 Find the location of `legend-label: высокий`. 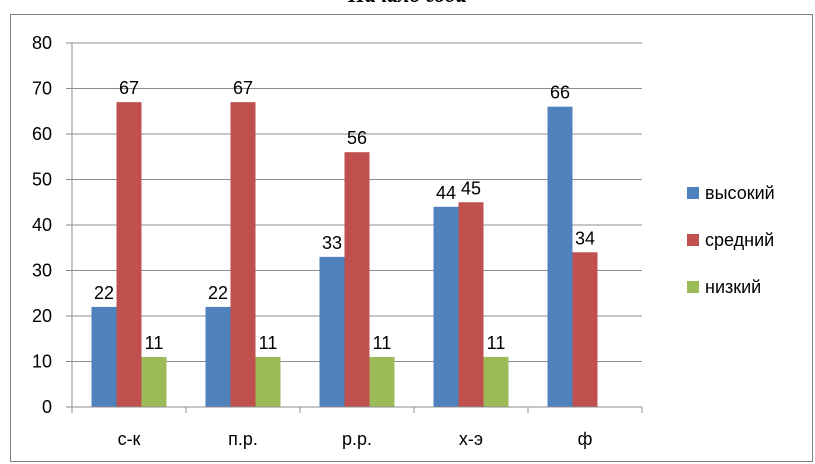

legend-label: высокий is located at coordinates (740, 193).